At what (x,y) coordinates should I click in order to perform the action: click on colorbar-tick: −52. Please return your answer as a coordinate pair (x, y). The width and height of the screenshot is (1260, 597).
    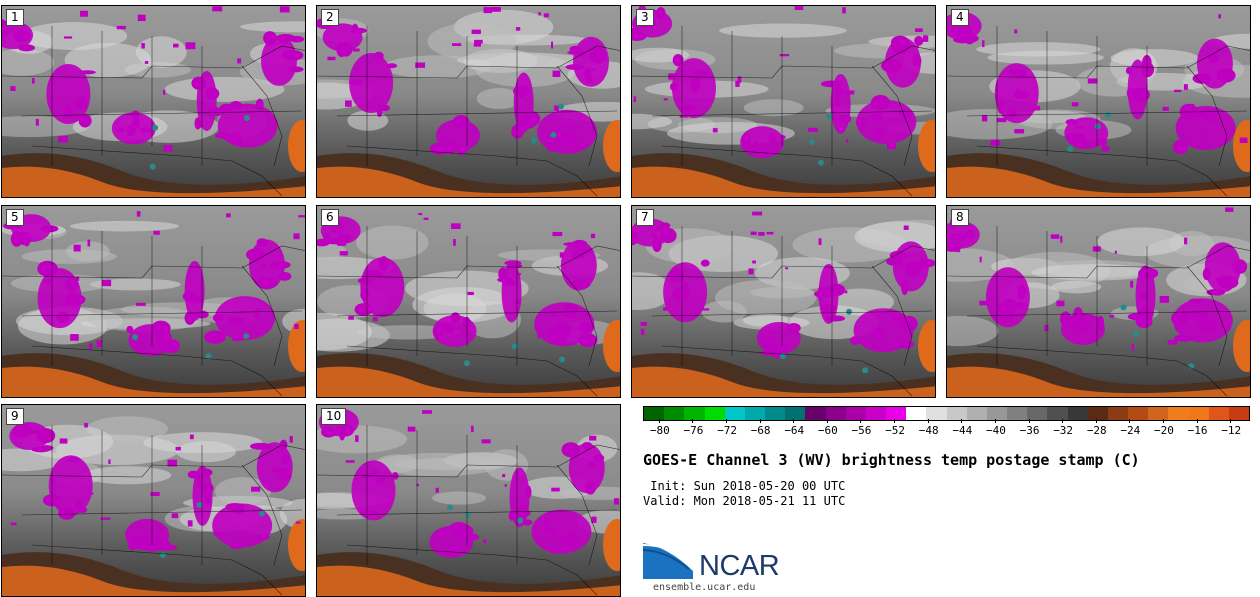
    Looking at the image, I should click on (895, 428).